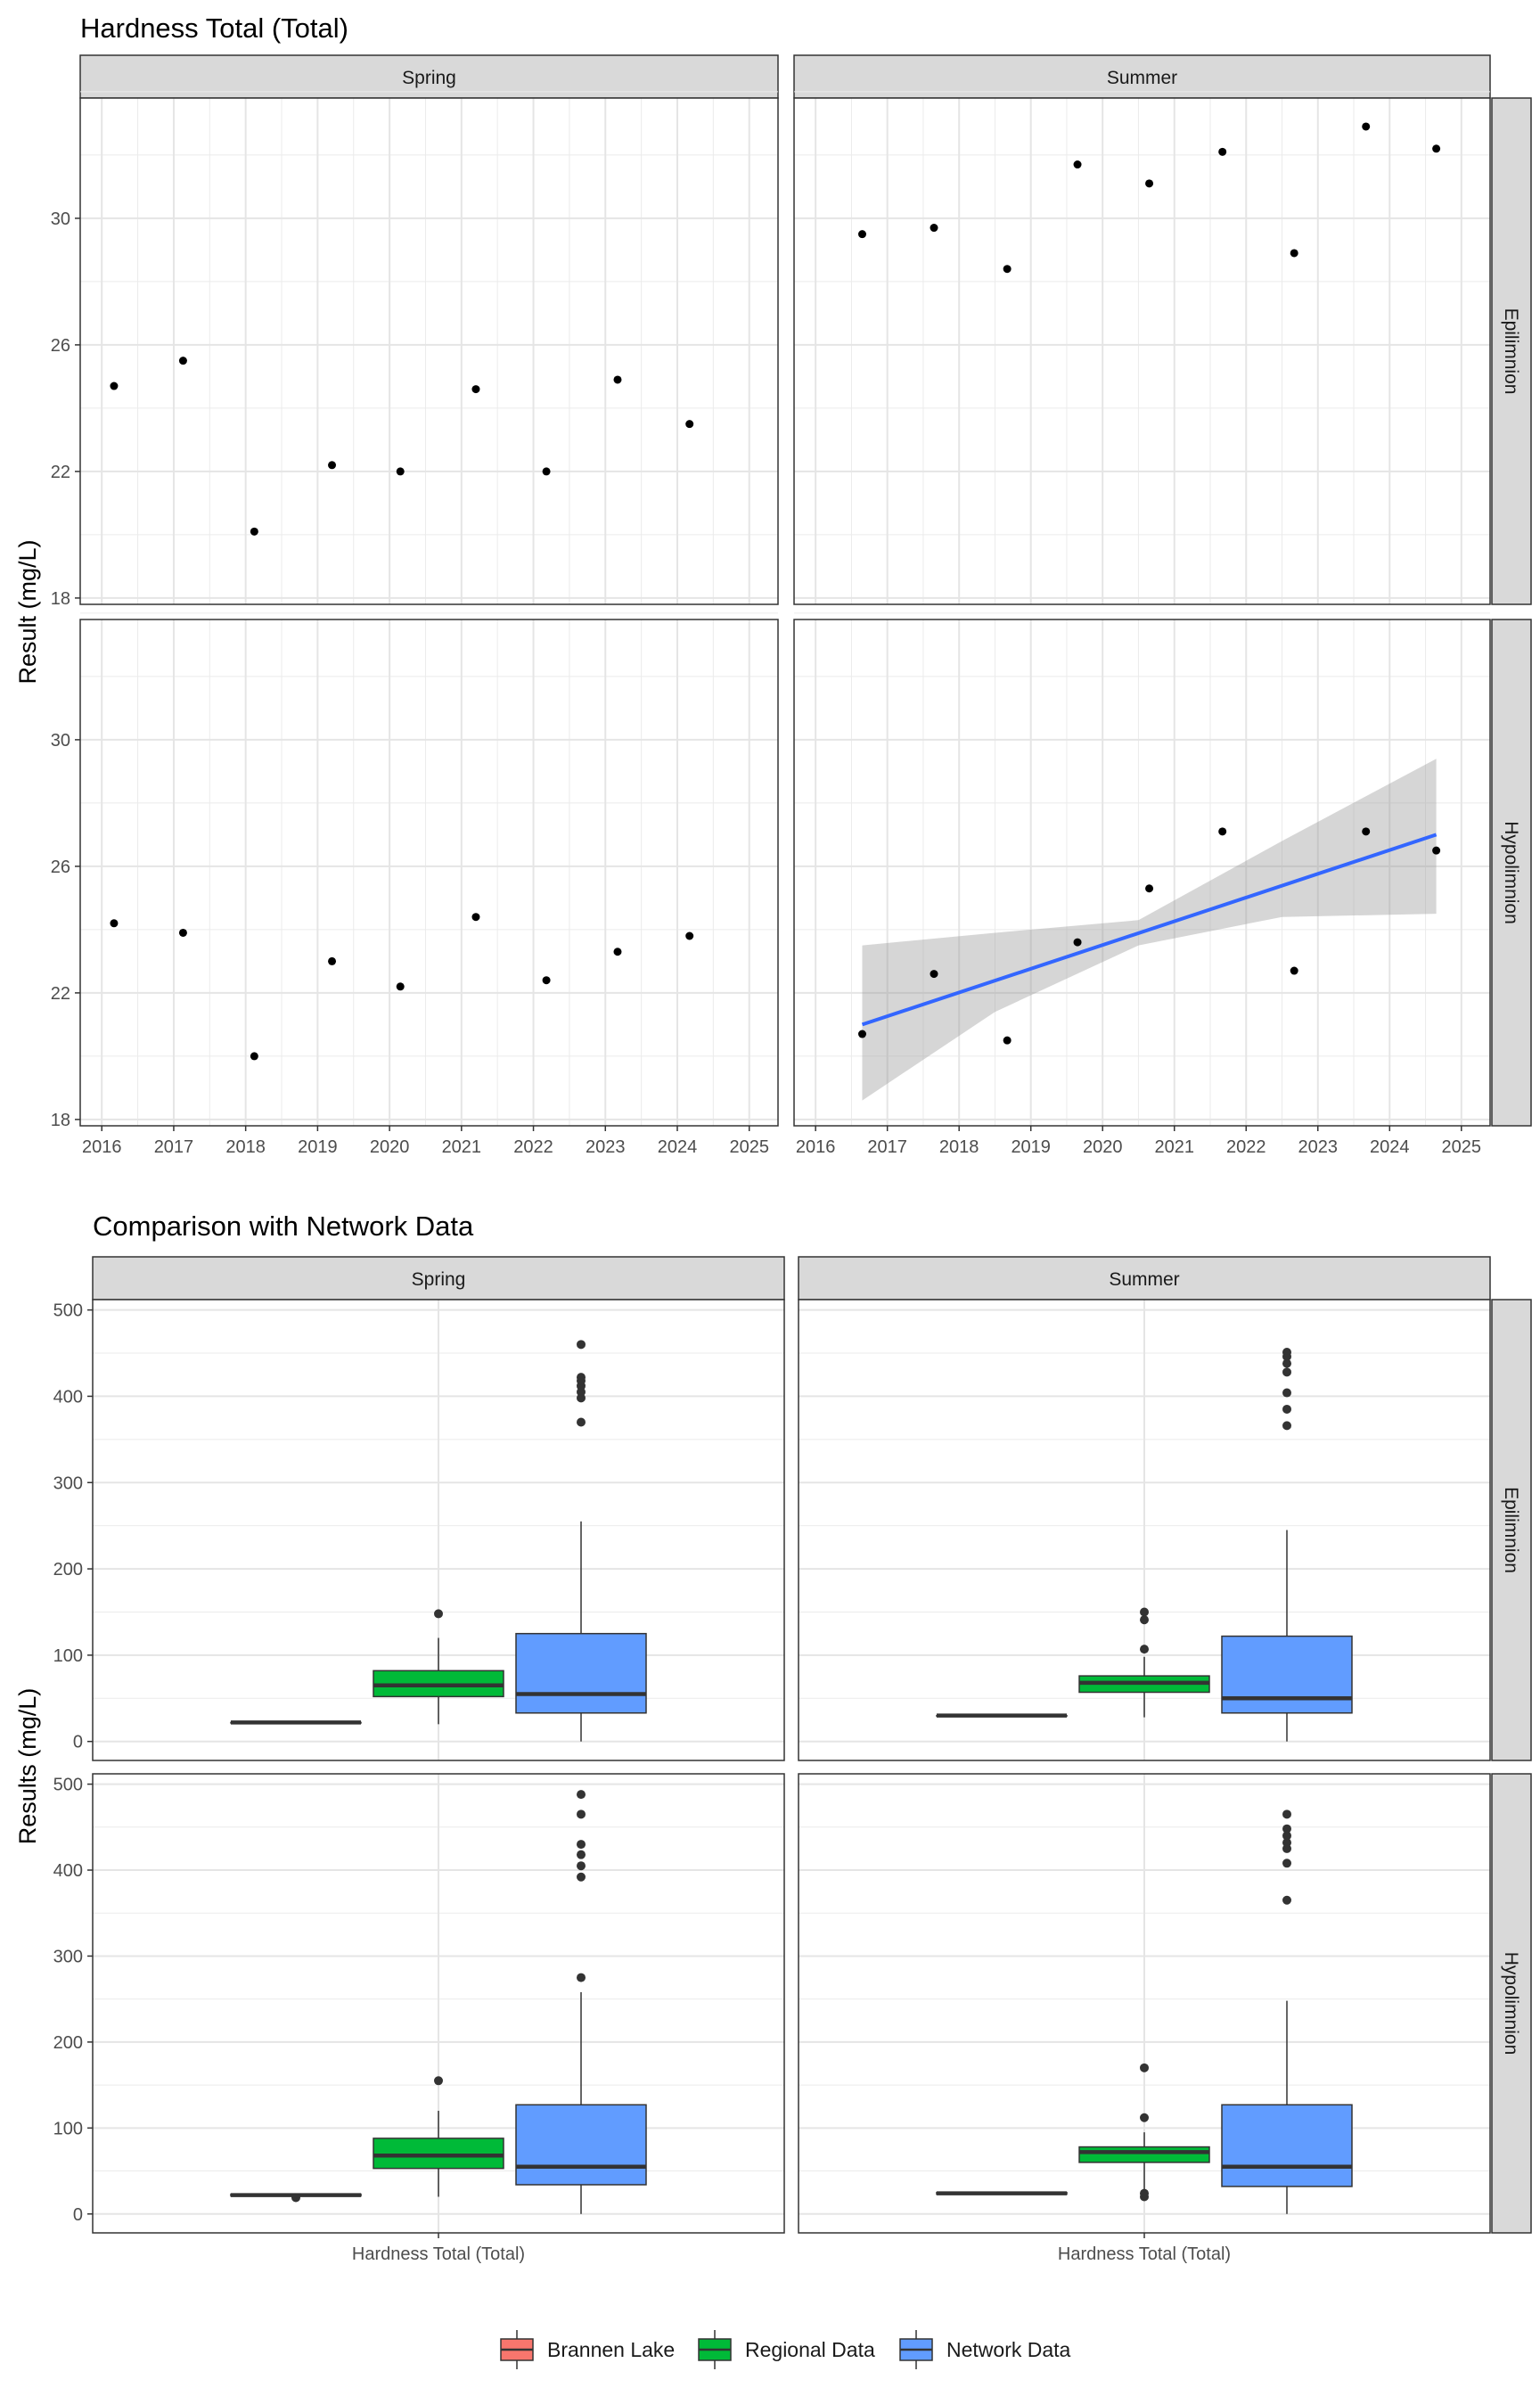 This screenshot has width=1540, height=2396. I want to click on chart2-strip-label-spring: Spring, so click(439, 1279).